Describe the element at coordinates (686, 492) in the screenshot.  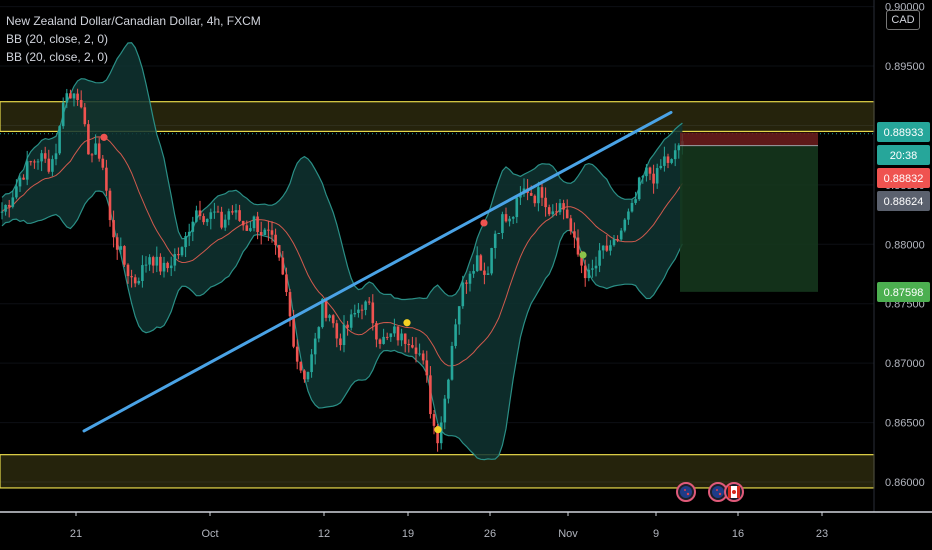
I see `nz-flag-icon` at that location.